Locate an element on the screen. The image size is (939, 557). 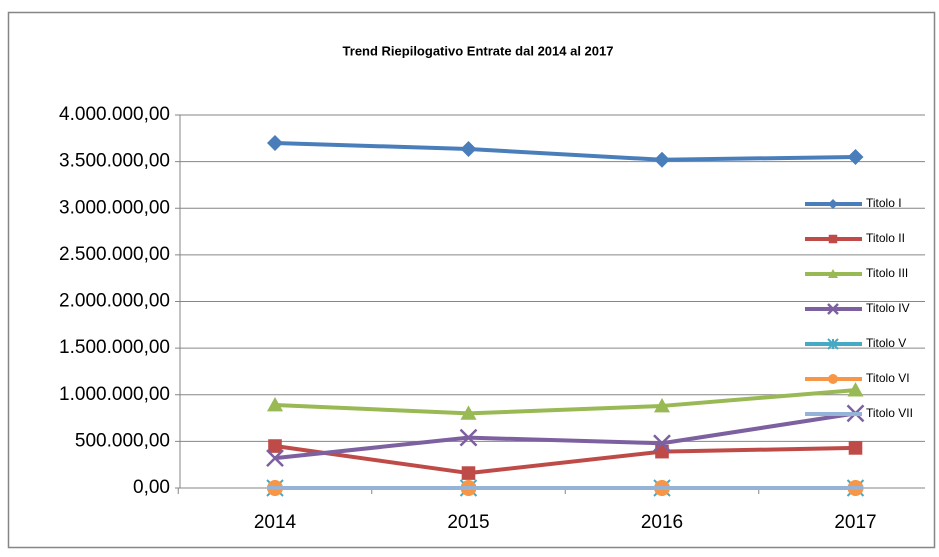
y-tick-label: 3.000.000,00 is located at coordinates (114, 207).